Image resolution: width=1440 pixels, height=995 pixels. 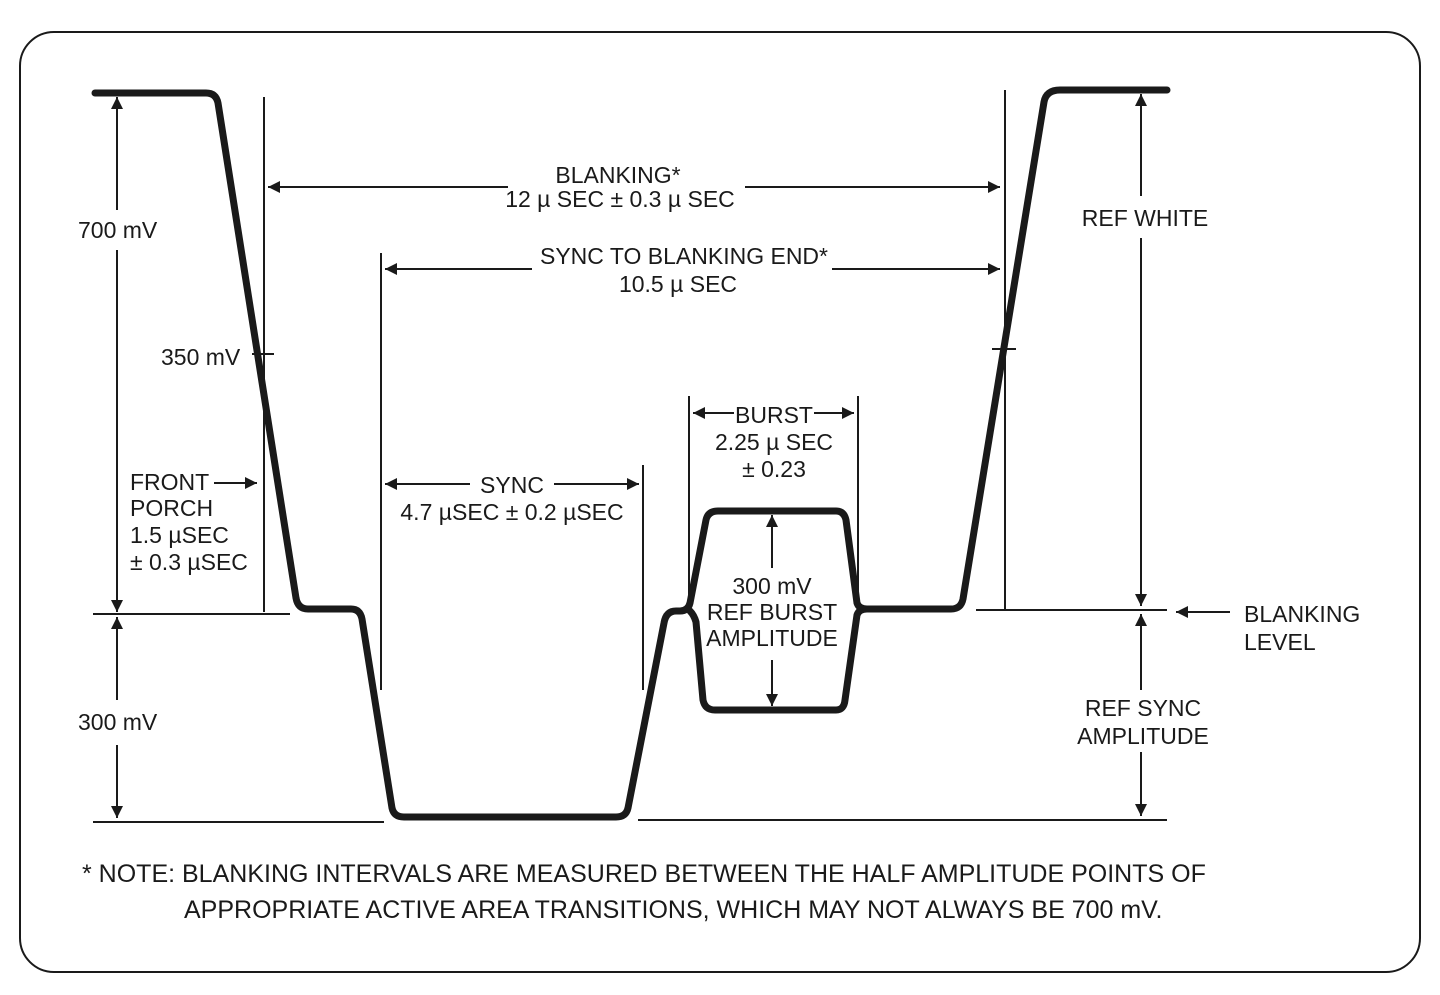 I want to click on label-300mv: 300 mV, so click(x=118, y=722).